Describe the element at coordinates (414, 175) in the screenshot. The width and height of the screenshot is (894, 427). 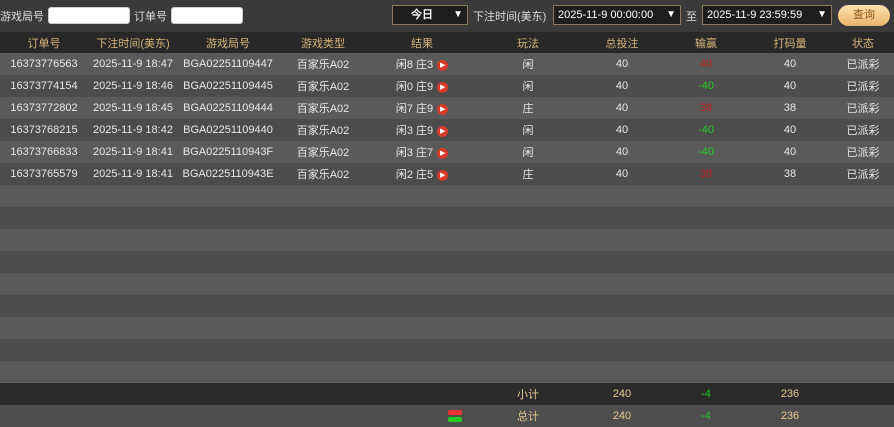
I see `result-value: 闲2 庄5` at that location.